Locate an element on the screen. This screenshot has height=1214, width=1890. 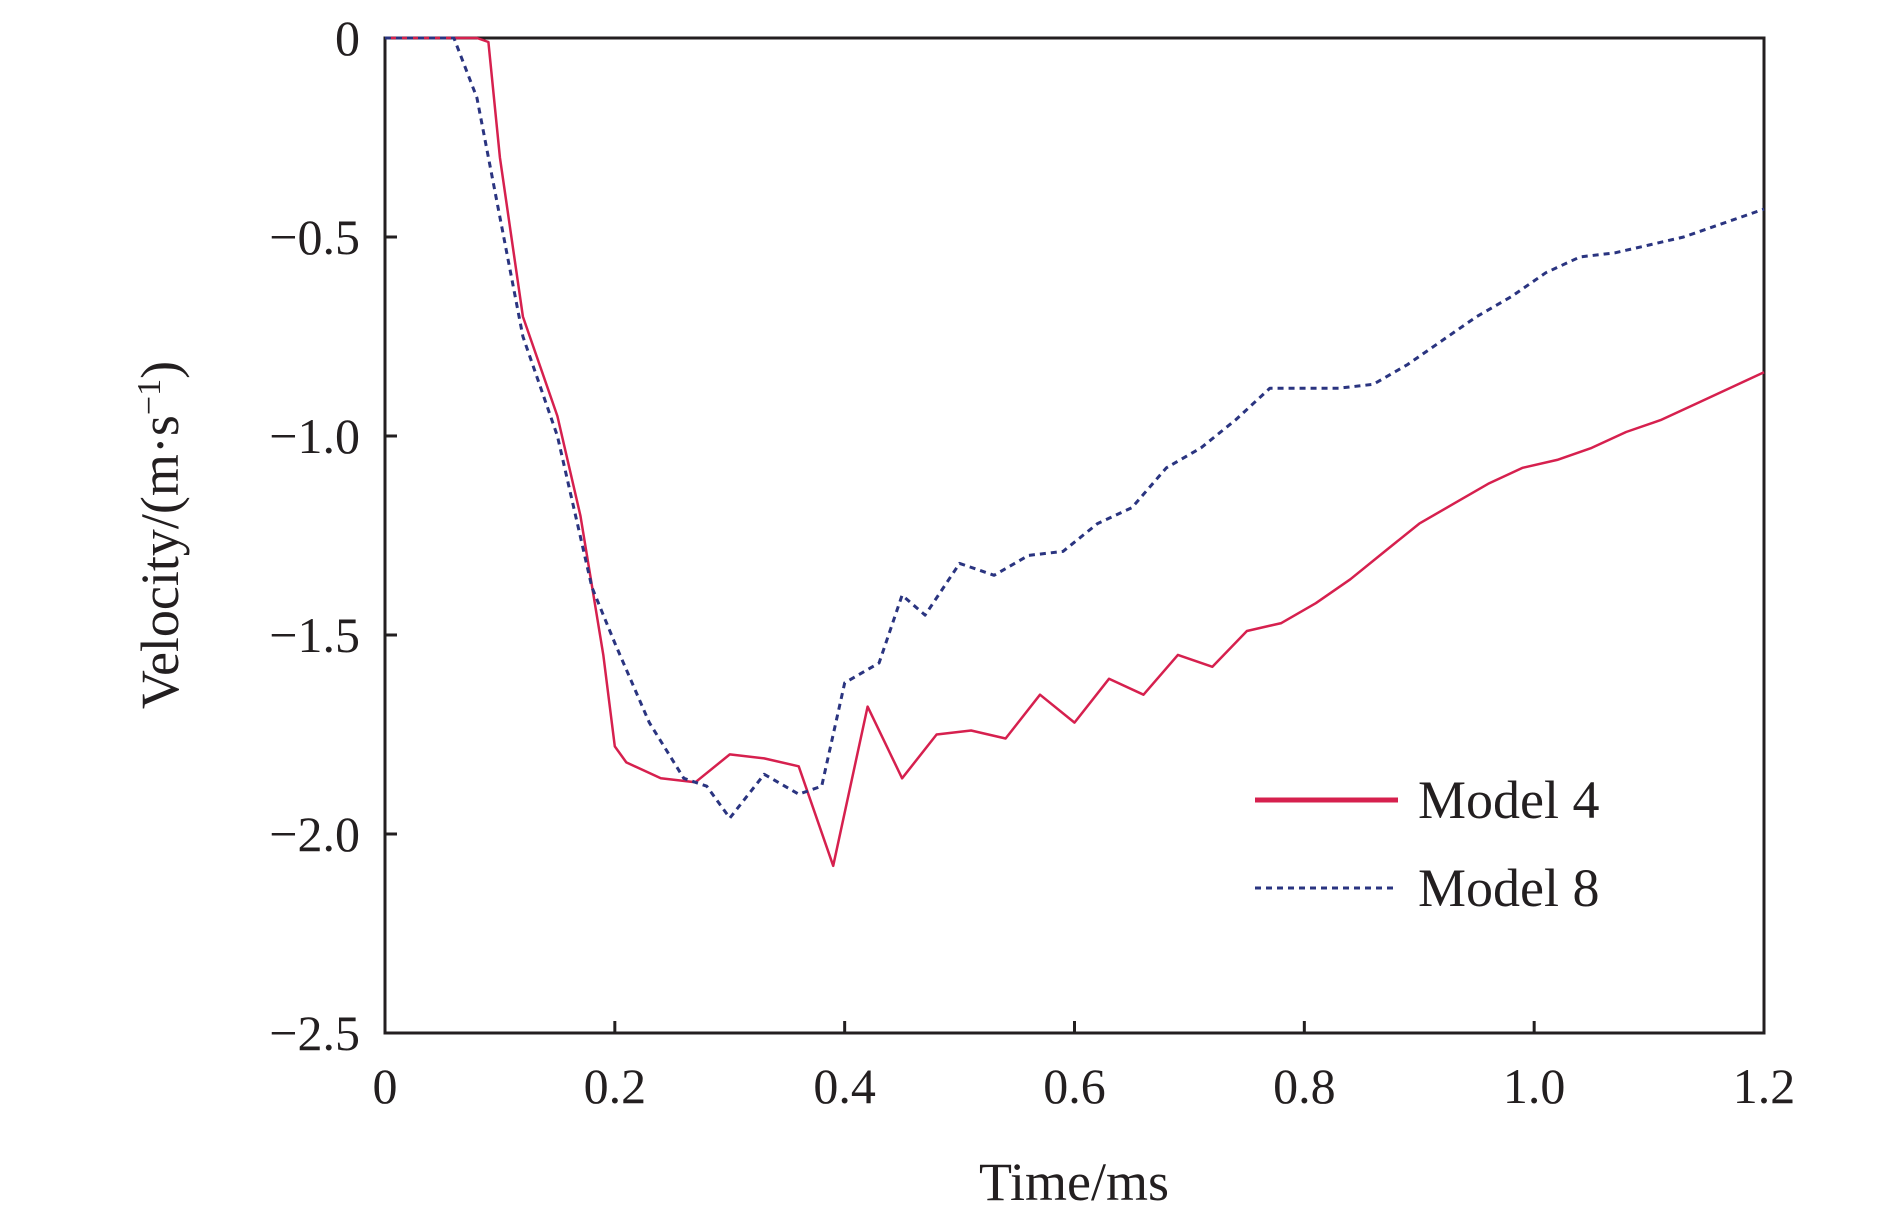
x-tick-label: 1.2 is located at coordinates (1764, 1086).